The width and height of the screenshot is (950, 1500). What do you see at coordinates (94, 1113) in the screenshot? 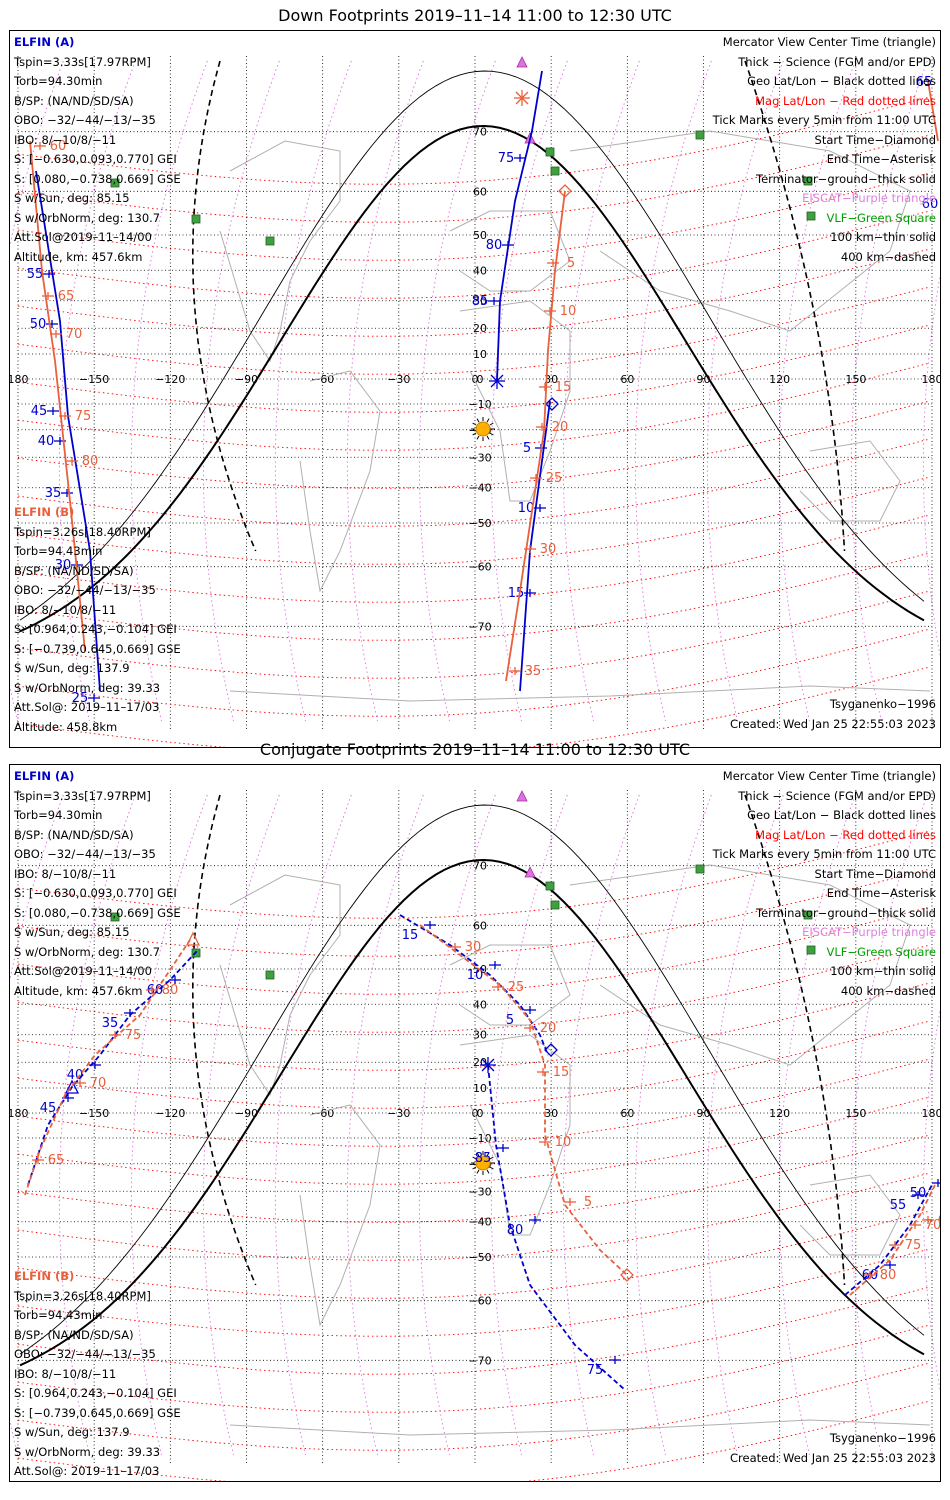
I see `lon-tick-label: −150` at bounding box center [94, 1113].